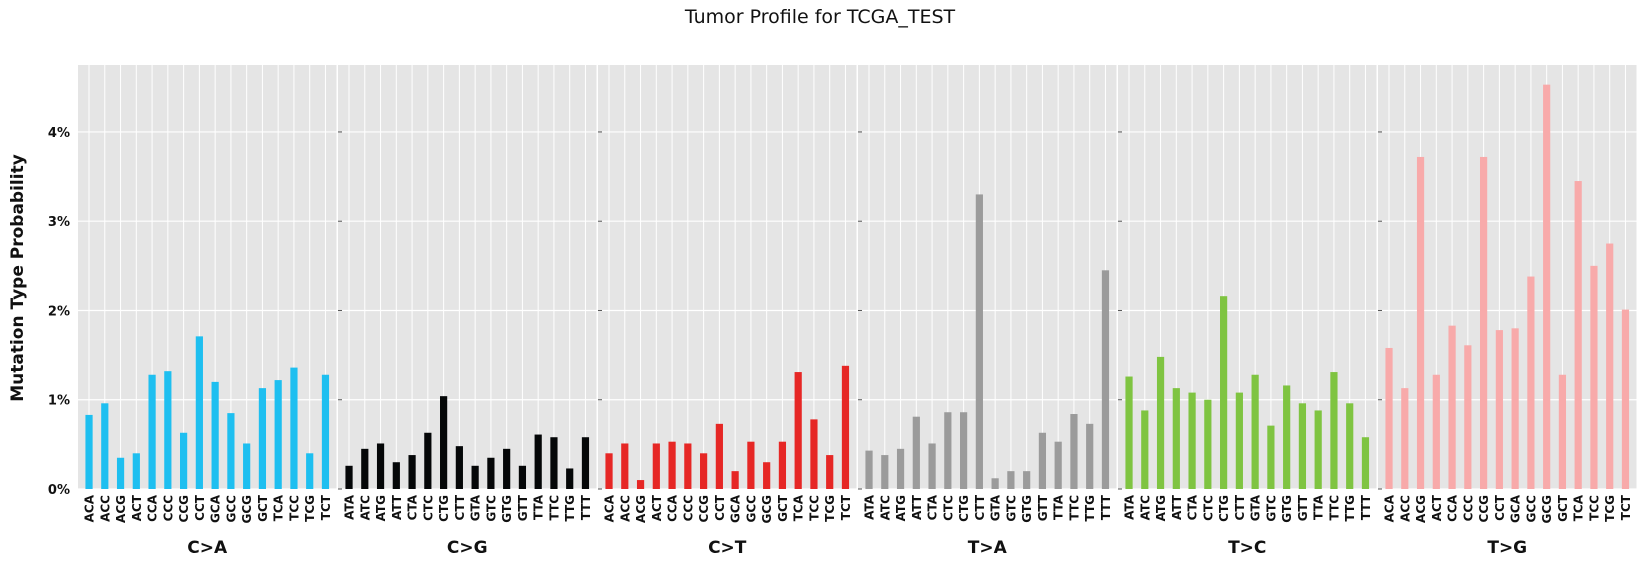  Describe the element at coordinates (121, 509) in the screenshot. I see `x-tick-label: ACG` at that location.